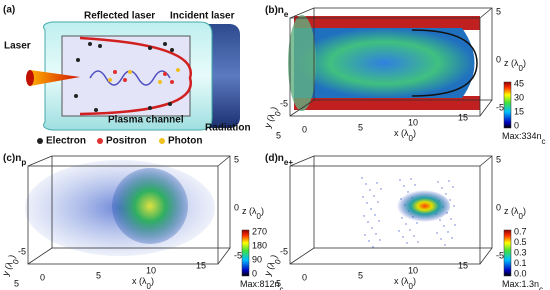 The height and width of the screenshot is (290, 550). Describe the element at coordinates (149, 286) in the screenshot. I see `x-axis-label-part: 0` at that location.